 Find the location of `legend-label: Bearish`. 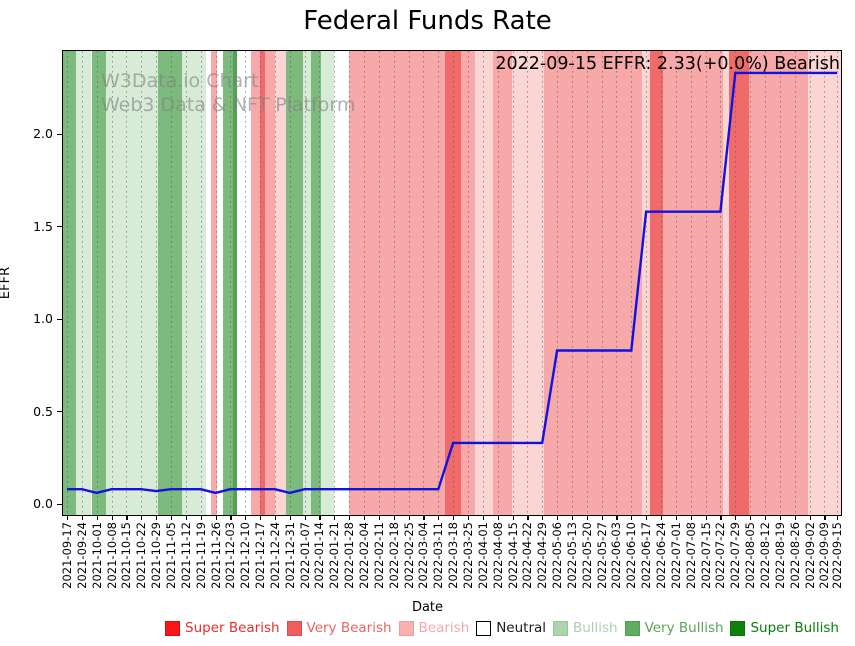

legend-label: Bearish is located at coordinates (444, 628).